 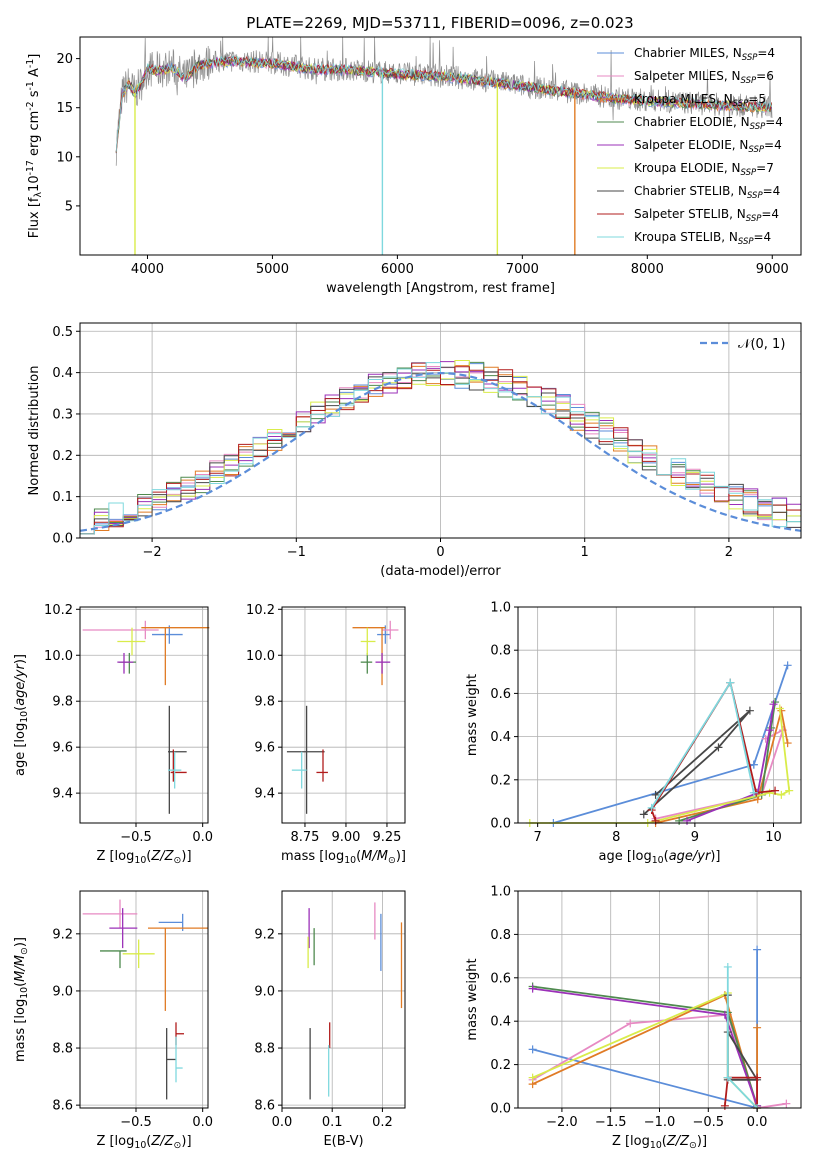 I want to click on tick-label-x: 2, so click(x=729, y=552).